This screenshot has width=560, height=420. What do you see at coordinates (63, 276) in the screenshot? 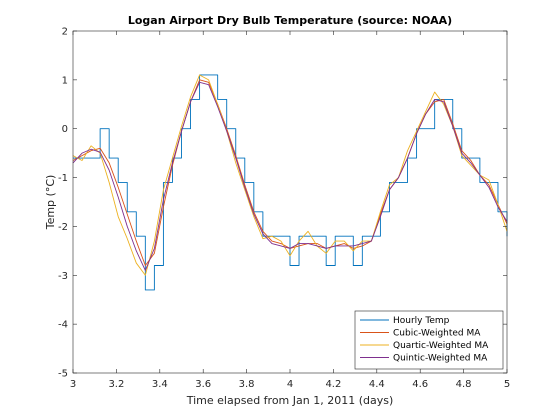
I see `y-tick-label: -3` at bounding box center [63, 276].